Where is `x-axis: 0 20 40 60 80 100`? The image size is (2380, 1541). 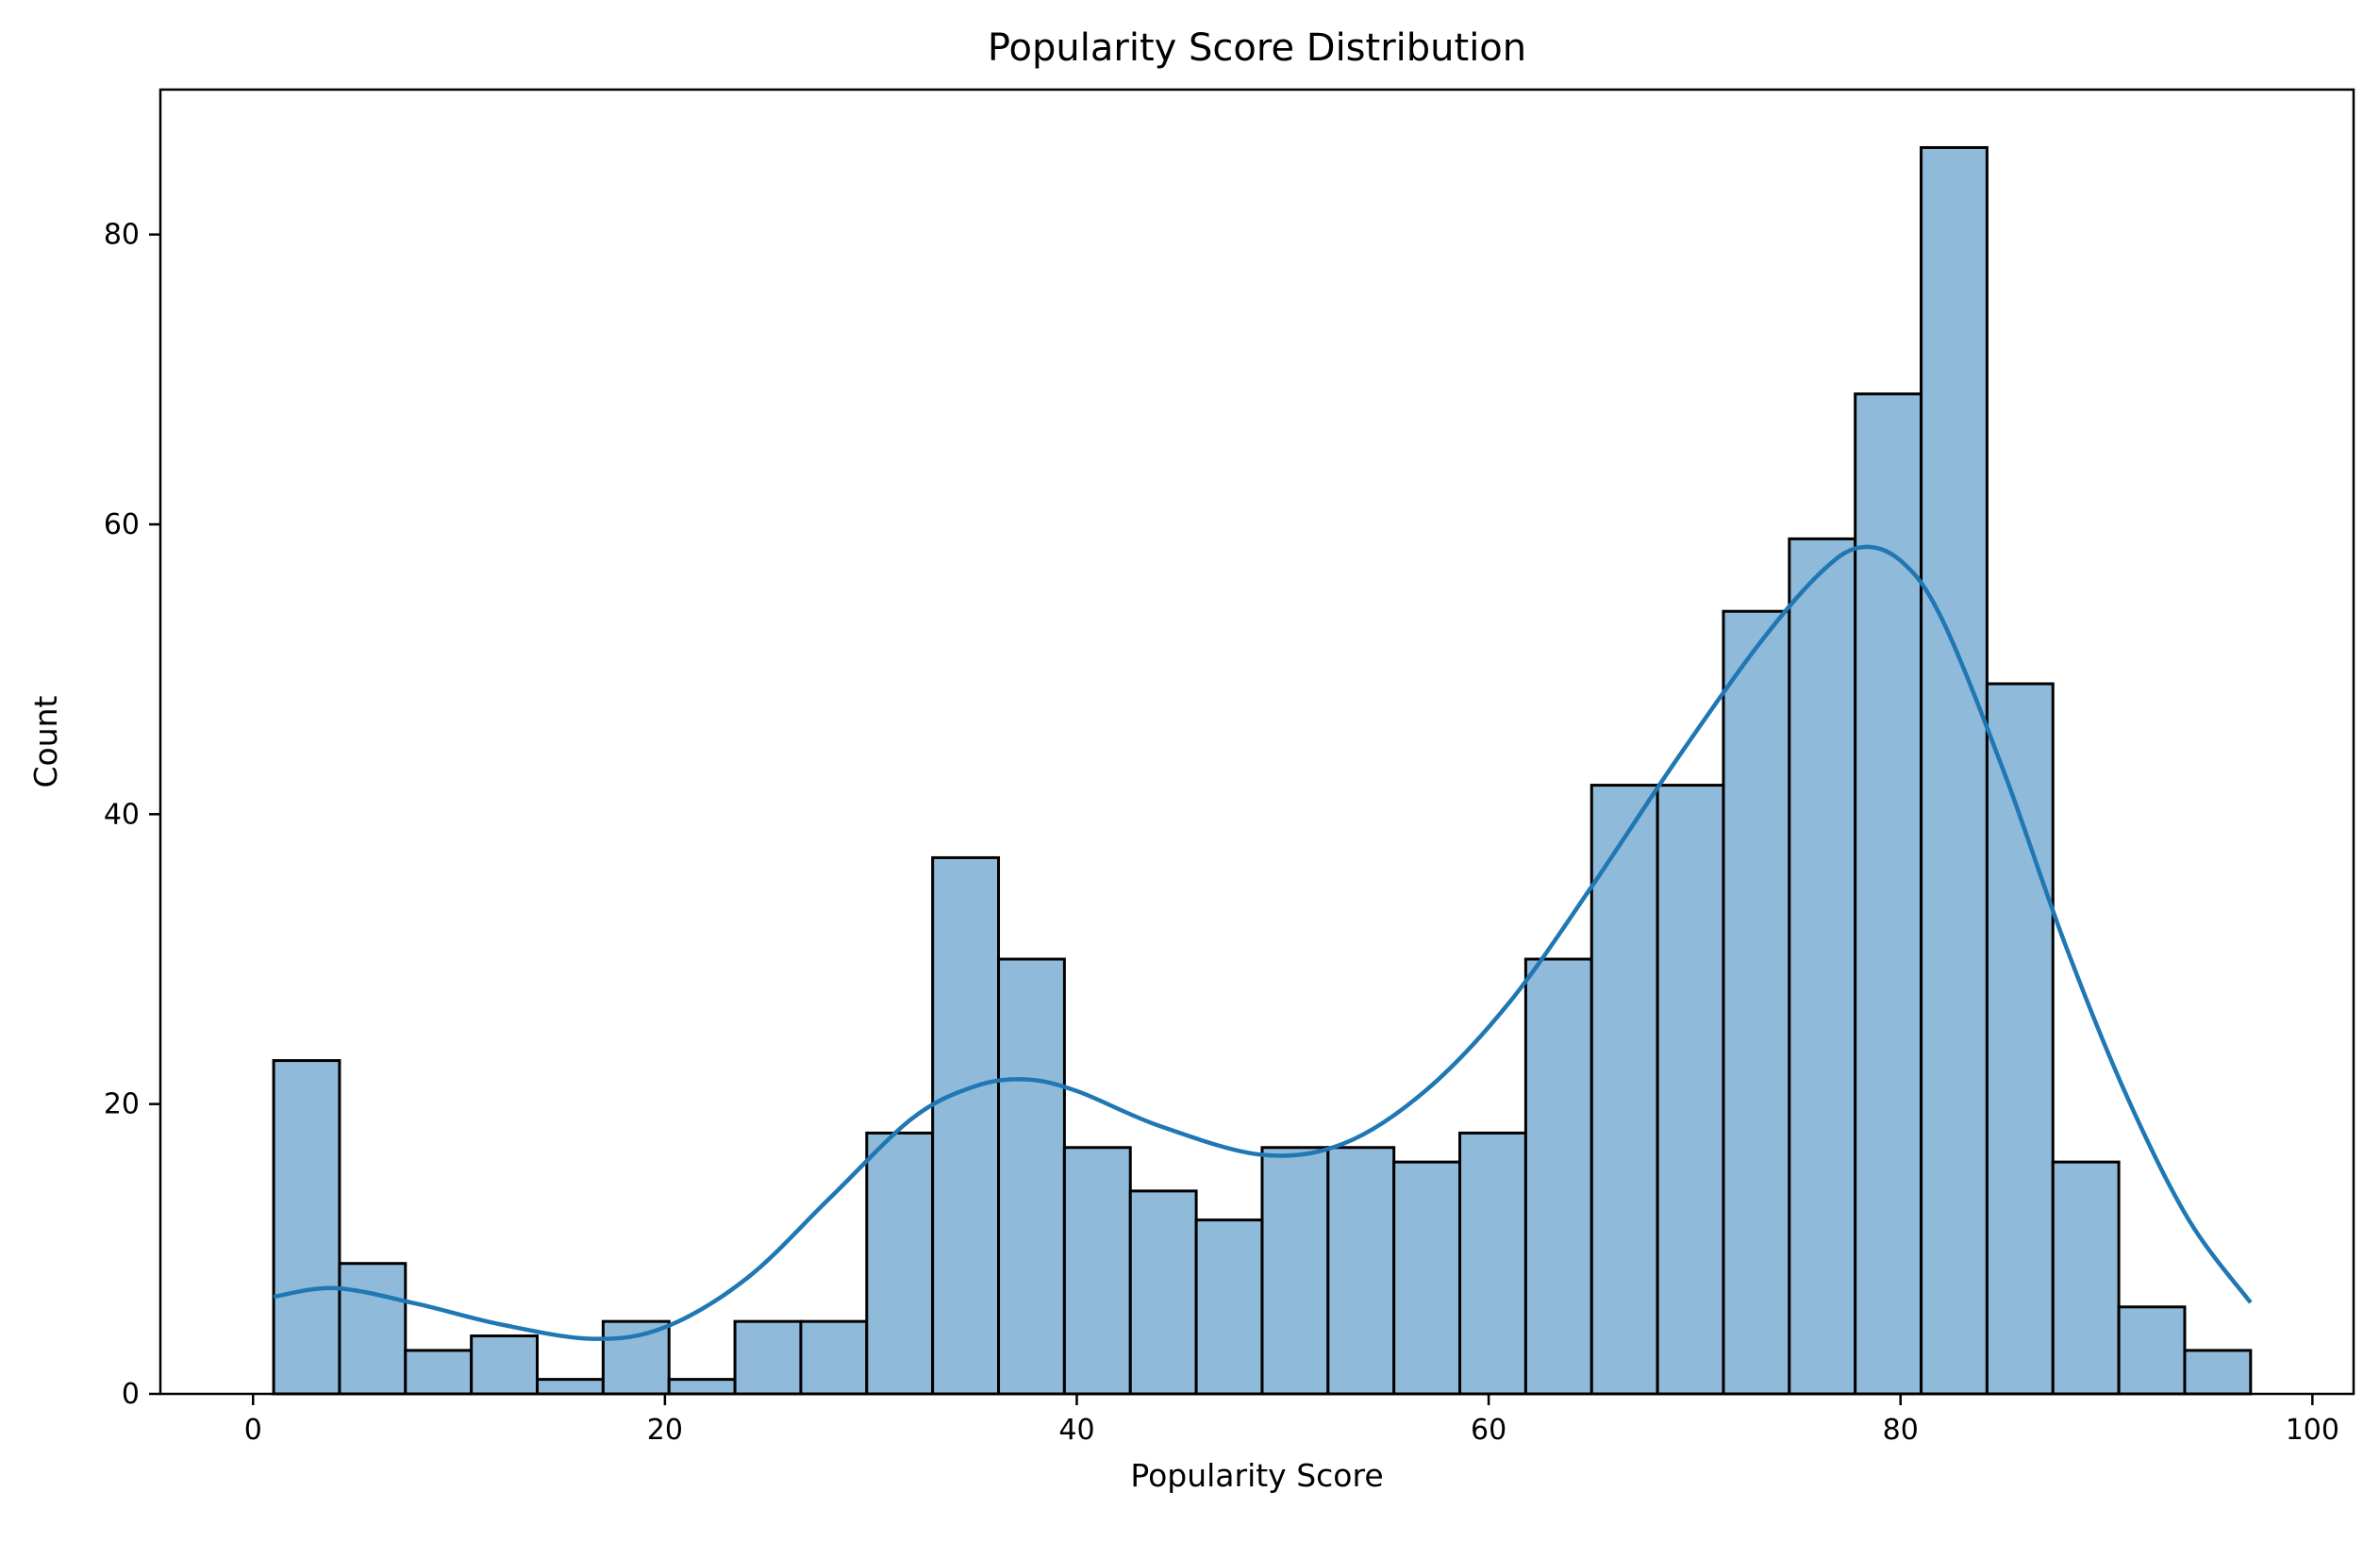 x-axis: 0 20 40 60 80 100 is located at coordinates (1291, 1420).